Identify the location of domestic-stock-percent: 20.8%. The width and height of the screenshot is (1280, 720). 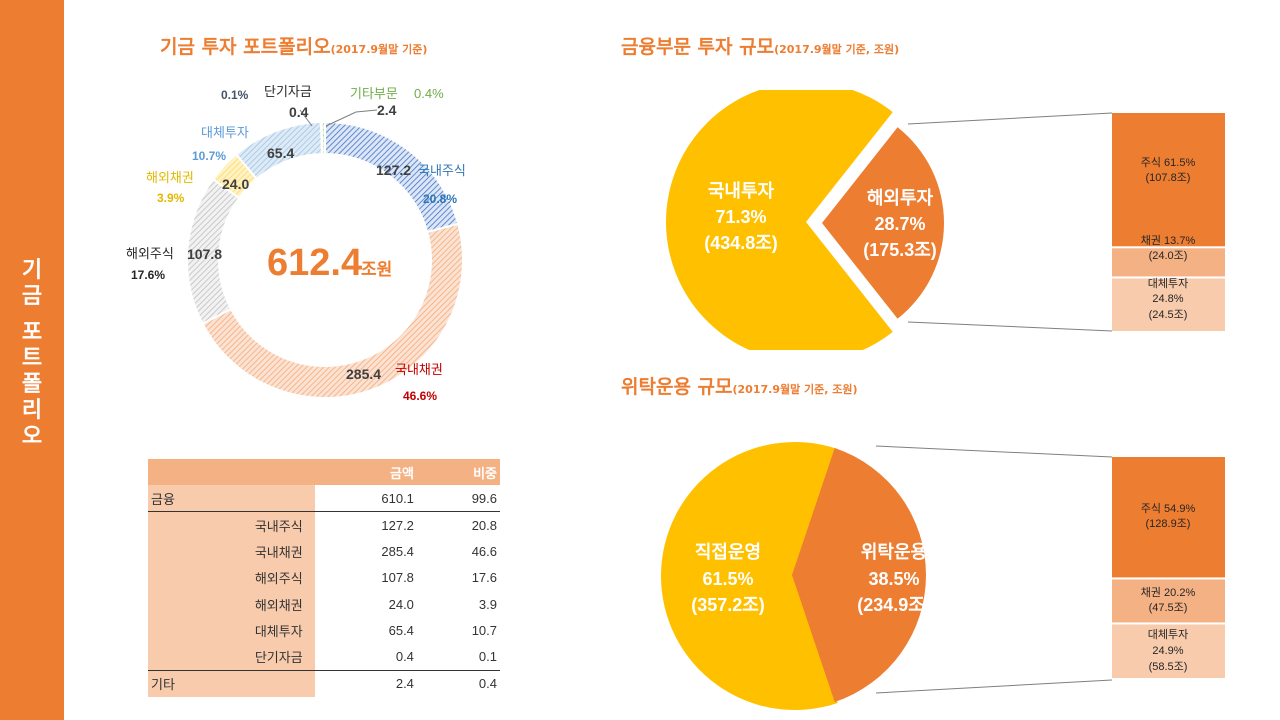
(440, 199).